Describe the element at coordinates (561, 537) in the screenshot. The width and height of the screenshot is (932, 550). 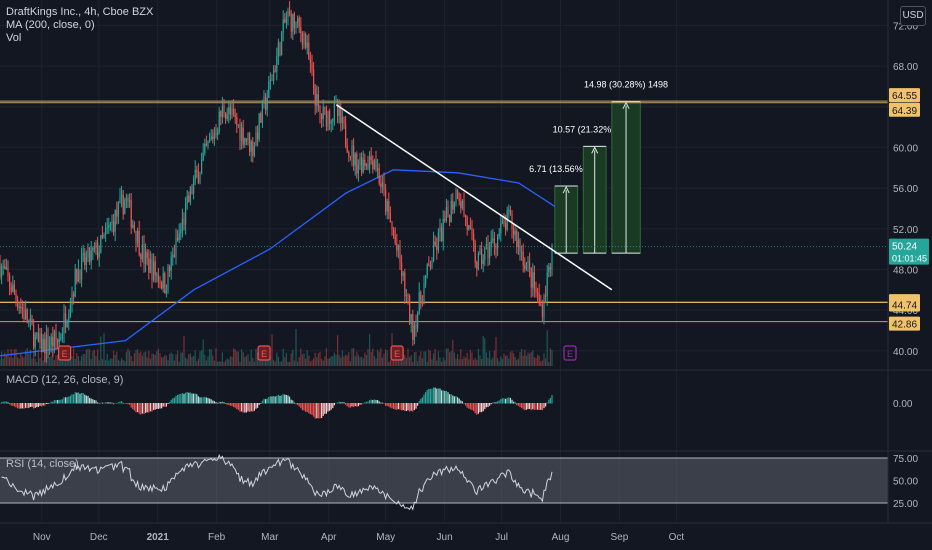
I see `time-tick-label: Aug` at that location.